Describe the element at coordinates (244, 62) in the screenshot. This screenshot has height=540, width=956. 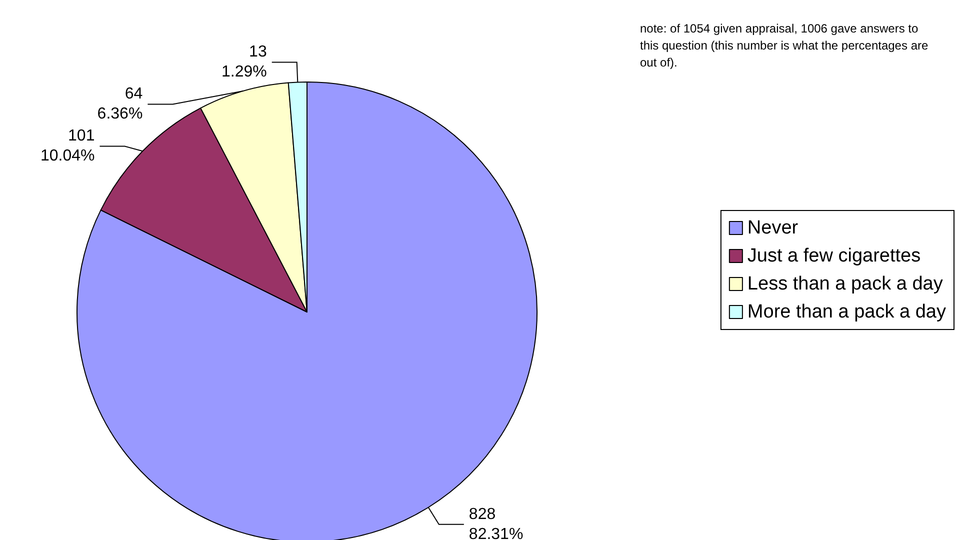
I see `data-label: 13 1.29%` at that location.